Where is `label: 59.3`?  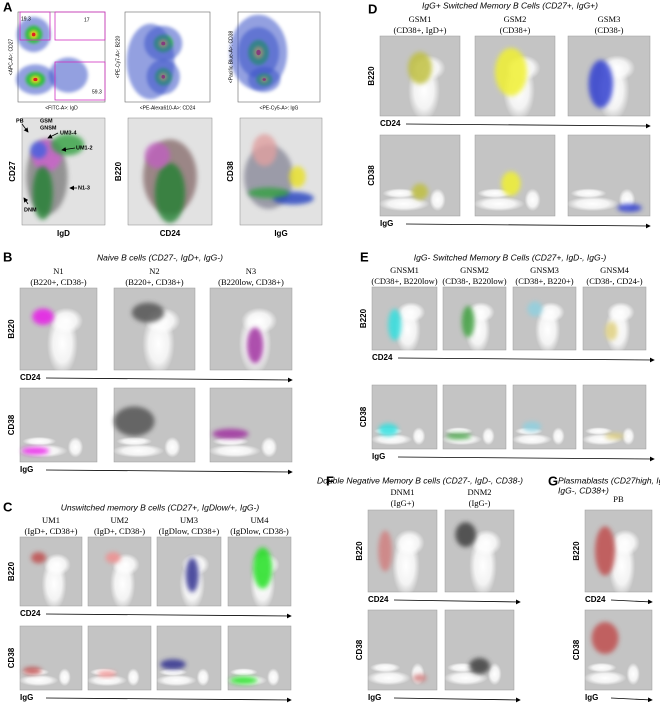
label: 59.3 is located at coordinates (97, 92).